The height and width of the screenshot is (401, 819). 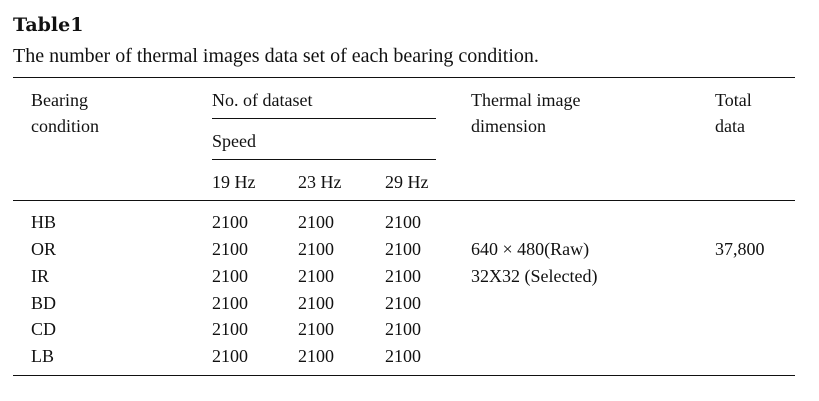 What do you see at coordinates (48, 25) in the screenshot?
I see `table-label: Table1` at bounding box center [48, 25].